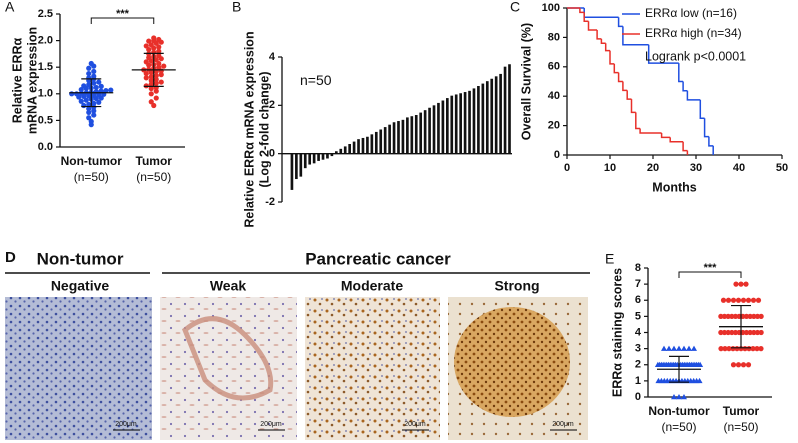 Image resolution: width=798 pixels, height=443 pixels. Describe the element at coordinates (710, 274) in the screenshot. I see `significance-bracket` at that location.